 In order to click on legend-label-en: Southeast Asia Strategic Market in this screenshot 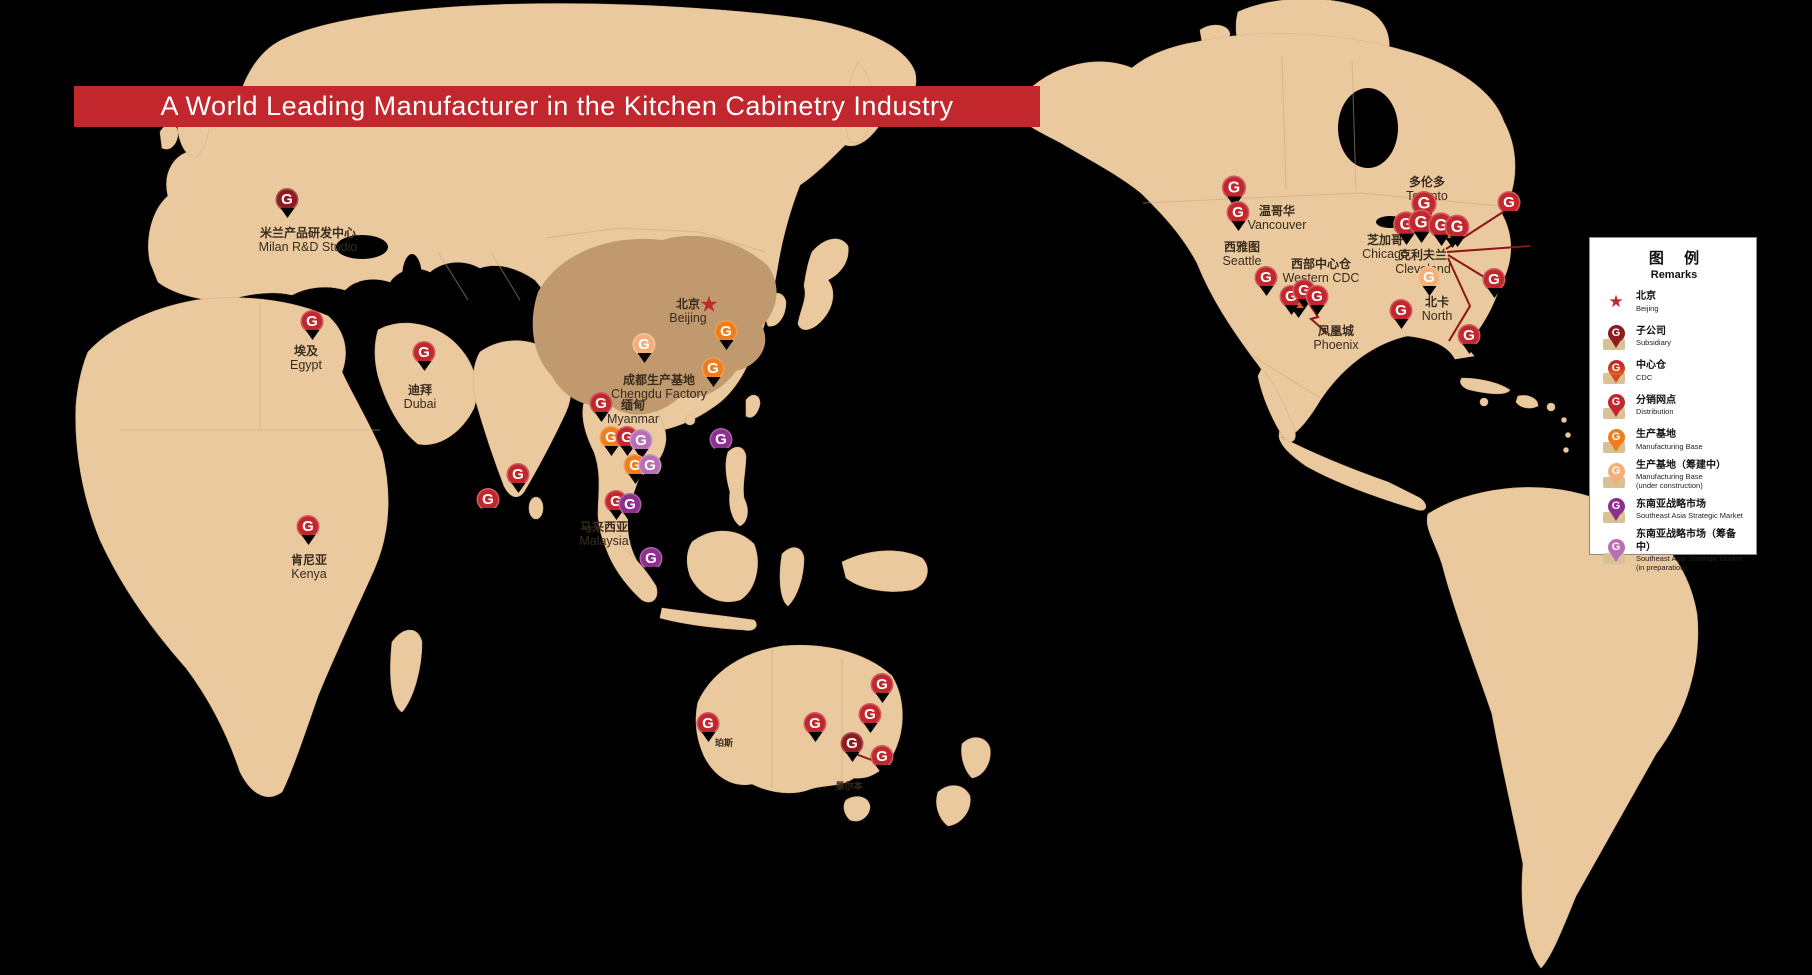, I will do `click(1689, 516)`.